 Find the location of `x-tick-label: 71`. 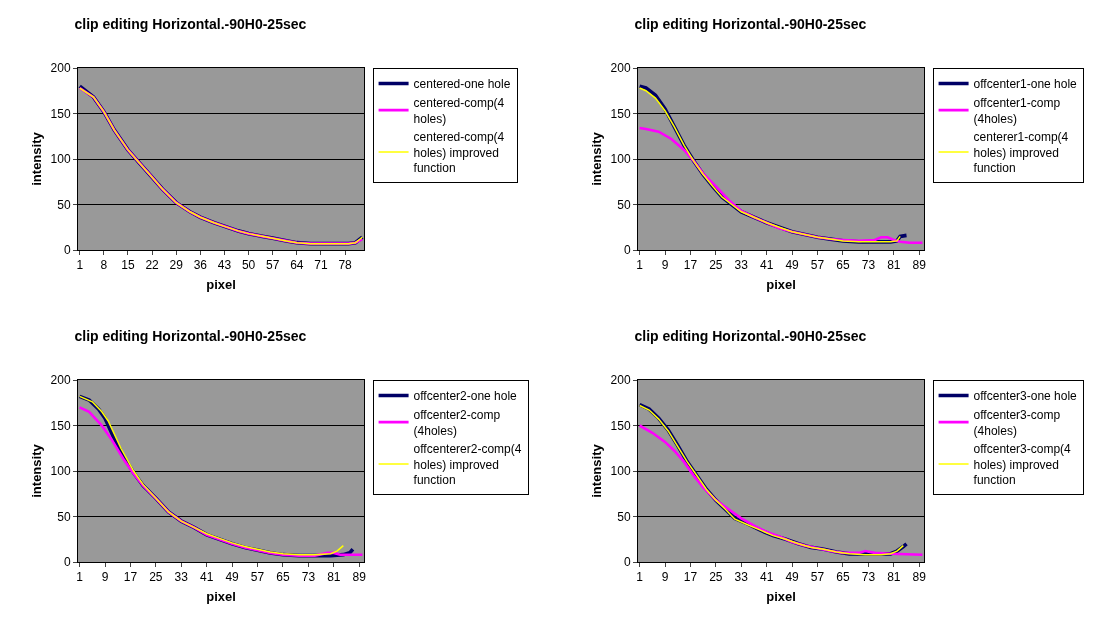

x-tick-label: 71 is located at coordinates (321, 265).